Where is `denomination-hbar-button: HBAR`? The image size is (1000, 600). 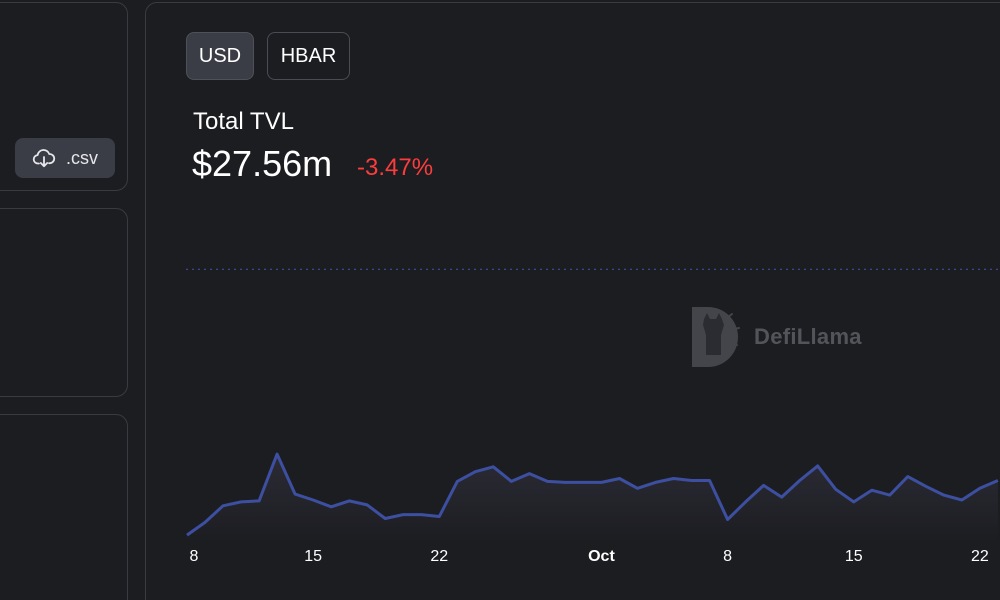
denomination-hbar-button: HBAR is located at coordinates (308, 56).